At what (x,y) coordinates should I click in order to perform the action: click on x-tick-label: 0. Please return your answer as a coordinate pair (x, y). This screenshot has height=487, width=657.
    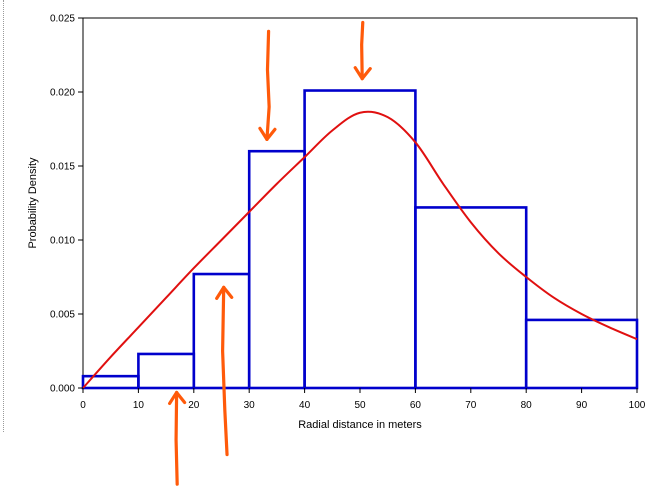
    Looking at the image, I should click on (83, 405).